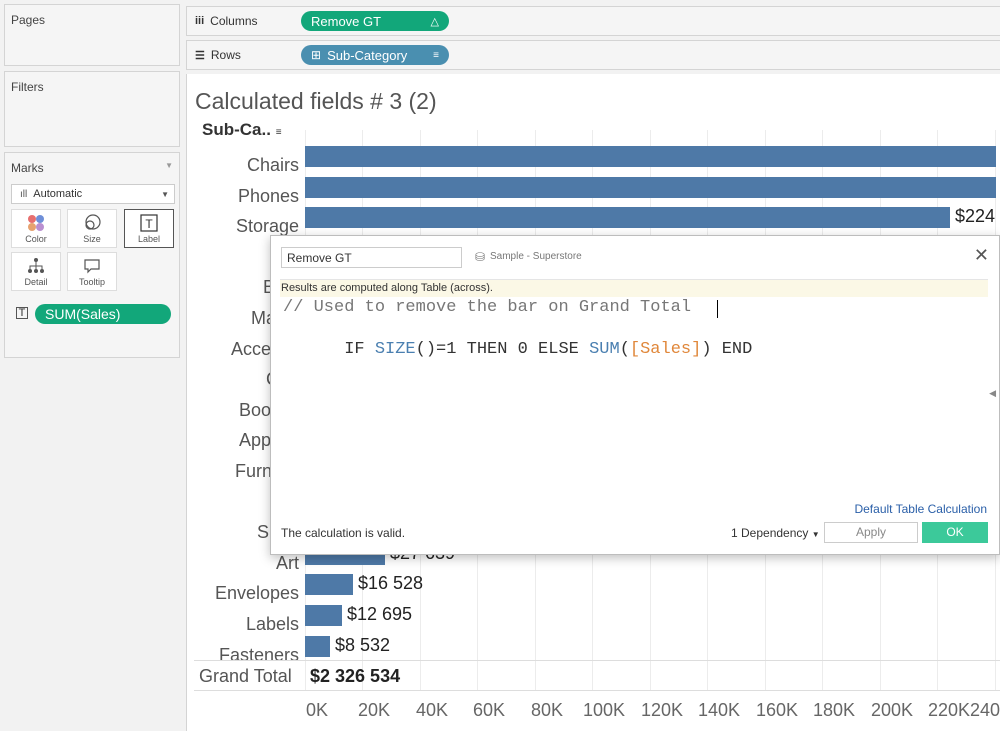 Image resolution: width=1000 pixels, height=731 pixels. I want to click on detail-label: Detail, so click(36, 282).